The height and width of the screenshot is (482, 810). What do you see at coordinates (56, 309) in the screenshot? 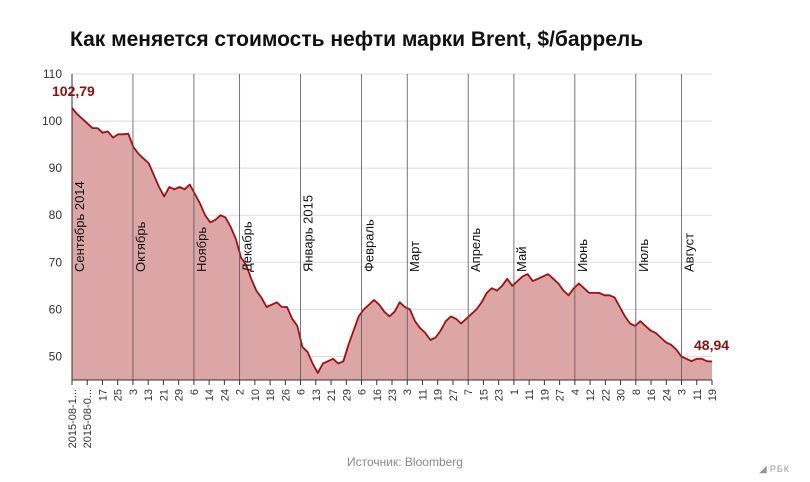
I see `y-tick-label: 60` at bounding box center [56, 309].